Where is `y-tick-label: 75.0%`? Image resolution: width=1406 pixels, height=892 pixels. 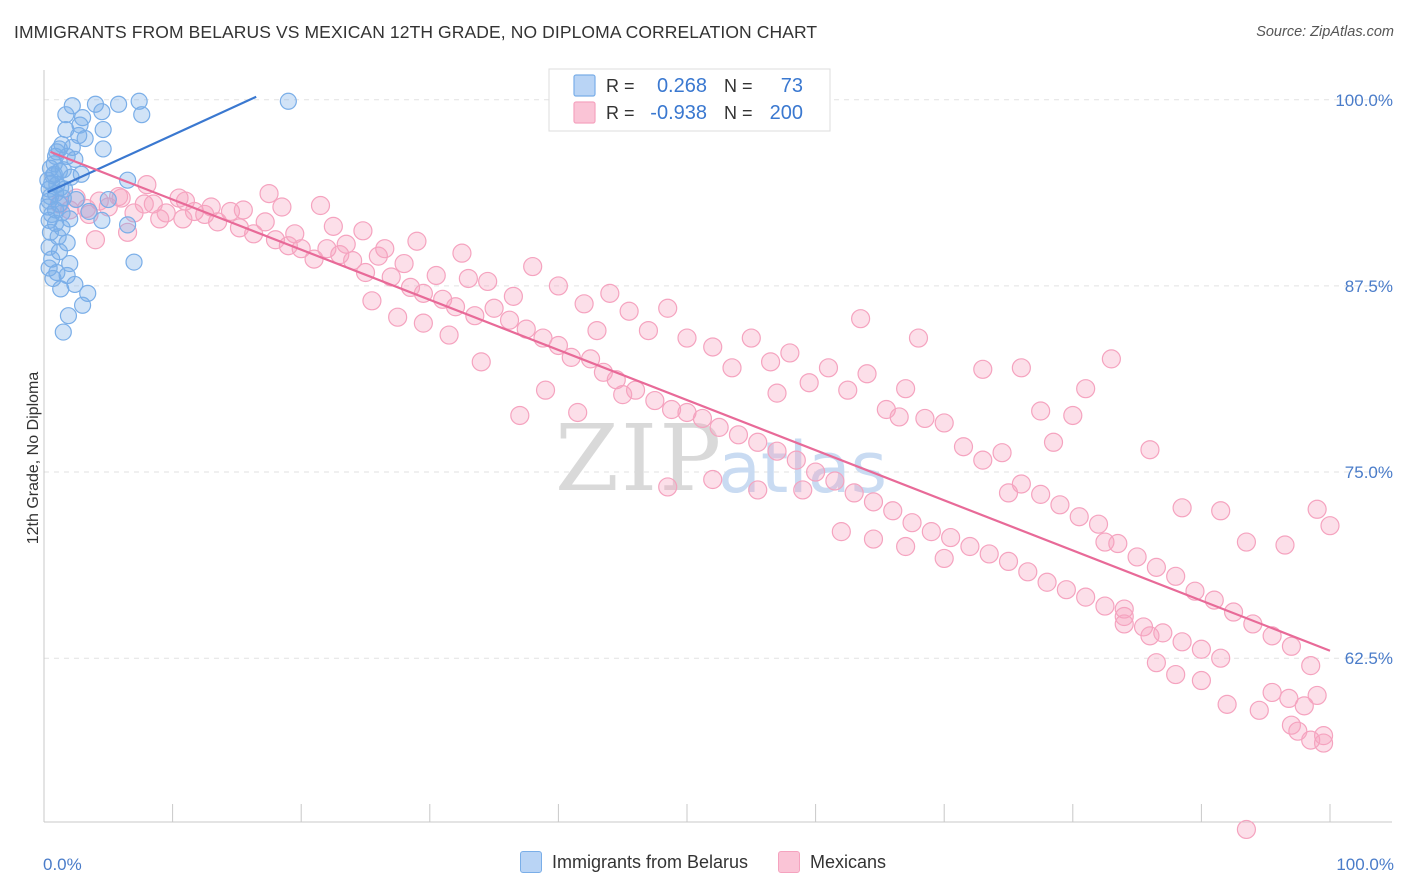 y-tick-label: 75.0% is located at coordinates (1369, 472).